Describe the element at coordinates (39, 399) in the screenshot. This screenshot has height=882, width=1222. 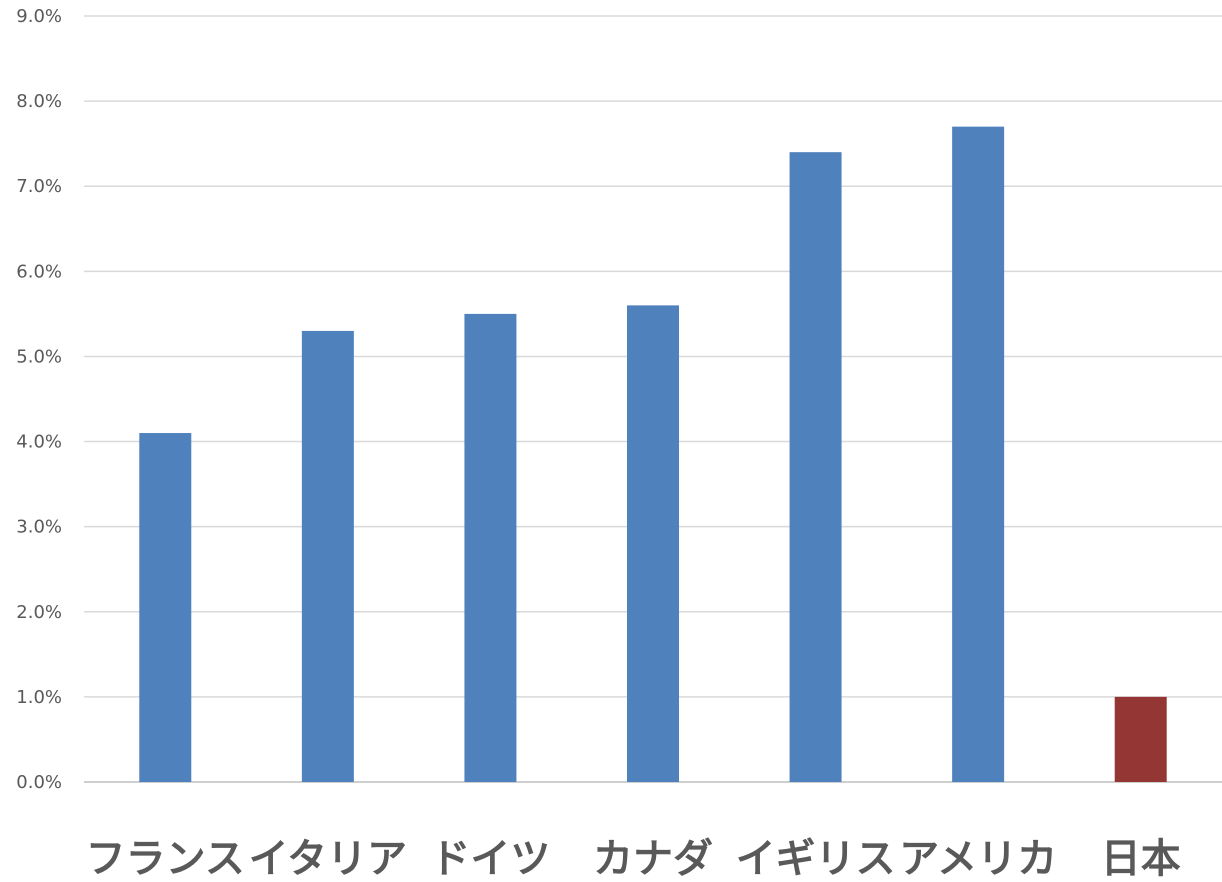
I see `y-axis-tick-labels: 0.0% 1.0% 2.0% 3.0% 4.0% 5.0% 6.0% 7.0% 8.0% 9.0%` at that location.